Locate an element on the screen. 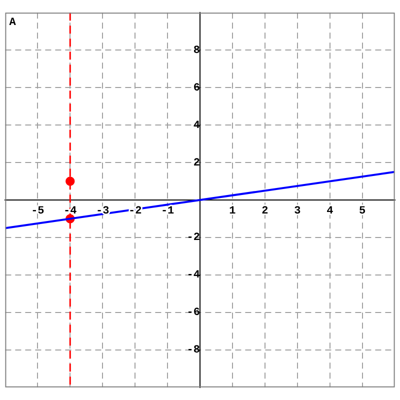  y-tick-label: -6 is located at coordinates (193, 313).